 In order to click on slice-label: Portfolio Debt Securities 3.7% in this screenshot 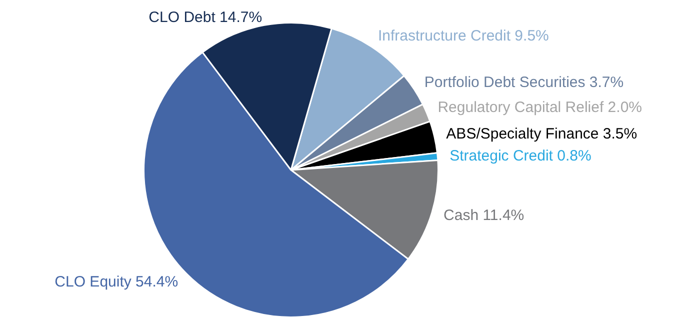, I will do `click(524, 83)`.